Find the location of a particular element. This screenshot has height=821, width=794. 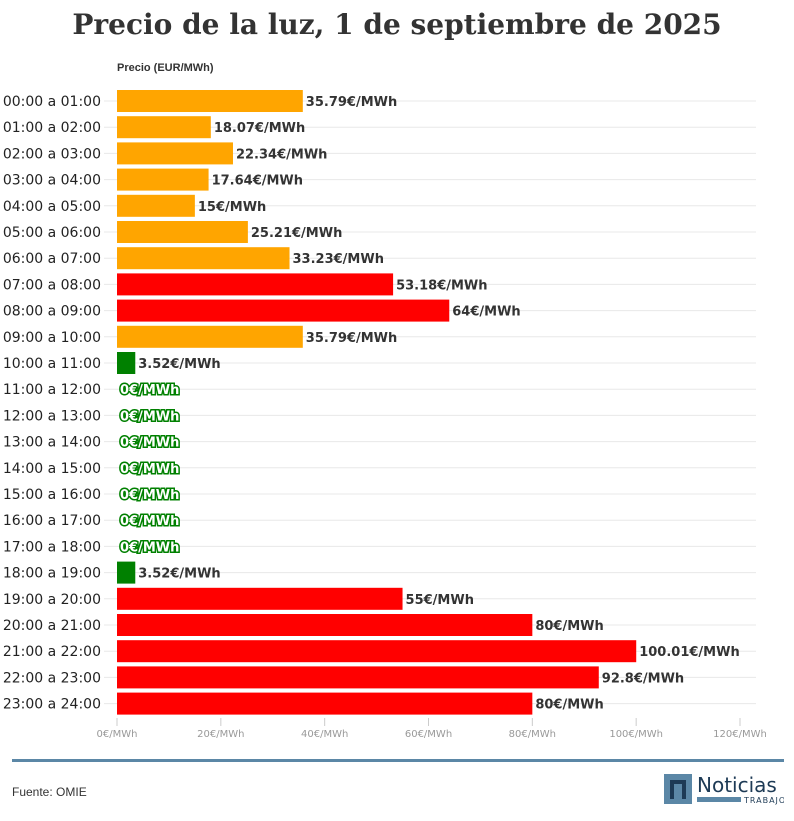

category-label: 22:00 a 23:00 is located at coordinates (52, 678).